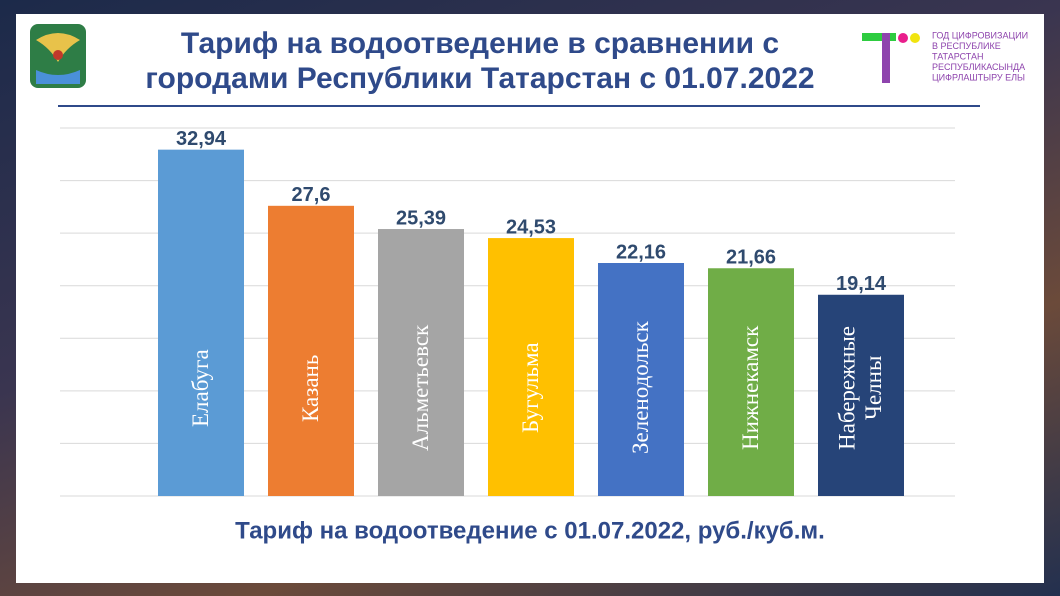 This screenshot has height=596, width=1060. What do you see at coordinates (640, 388) in the screenshot?
I see `category-label: Зеленодольск` at bounding box center [640, 388].